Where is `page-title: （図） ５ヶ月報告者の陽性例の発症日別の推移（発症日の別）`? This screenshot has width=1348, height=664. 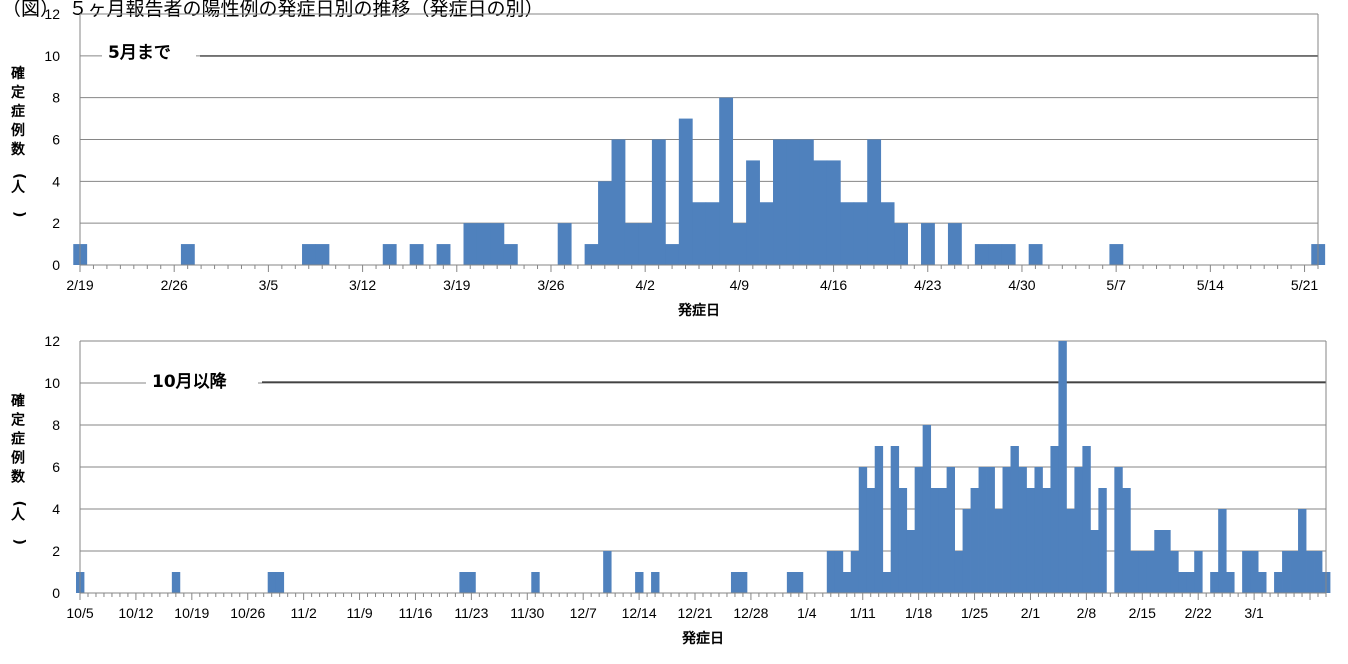
page-title: （図） ５ヶ月報告者の陽性例の発症日別の推移（発症日の別） is located at coordinates (273, 10).